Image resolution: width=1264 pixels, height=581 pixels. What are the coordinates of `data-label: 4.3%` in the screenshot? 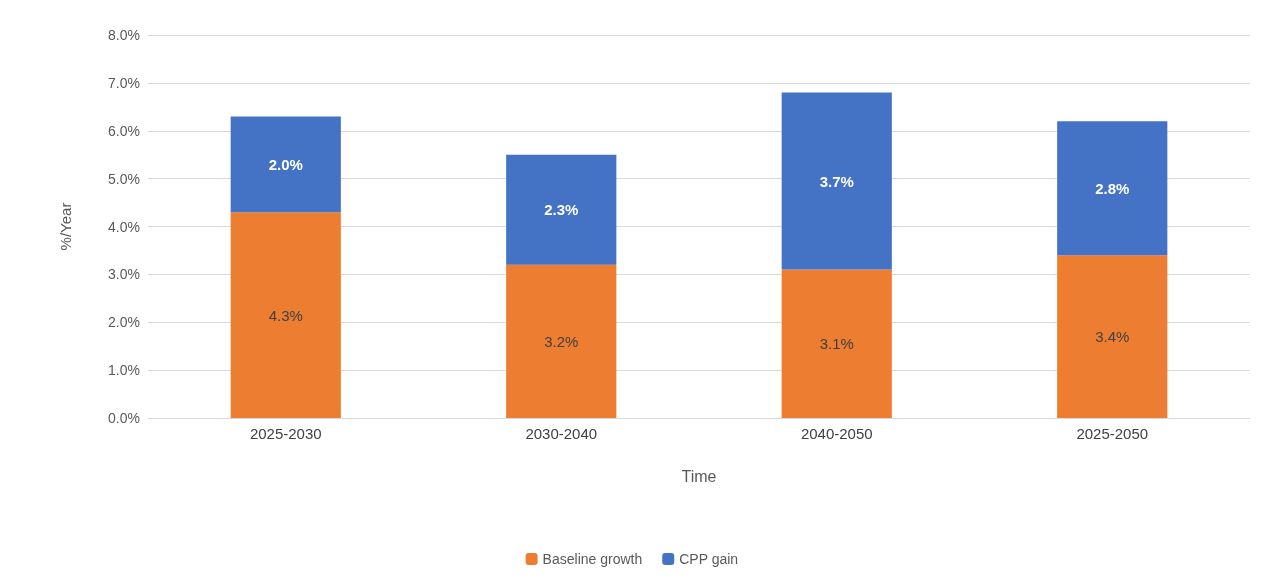 It's located at (285, 315).